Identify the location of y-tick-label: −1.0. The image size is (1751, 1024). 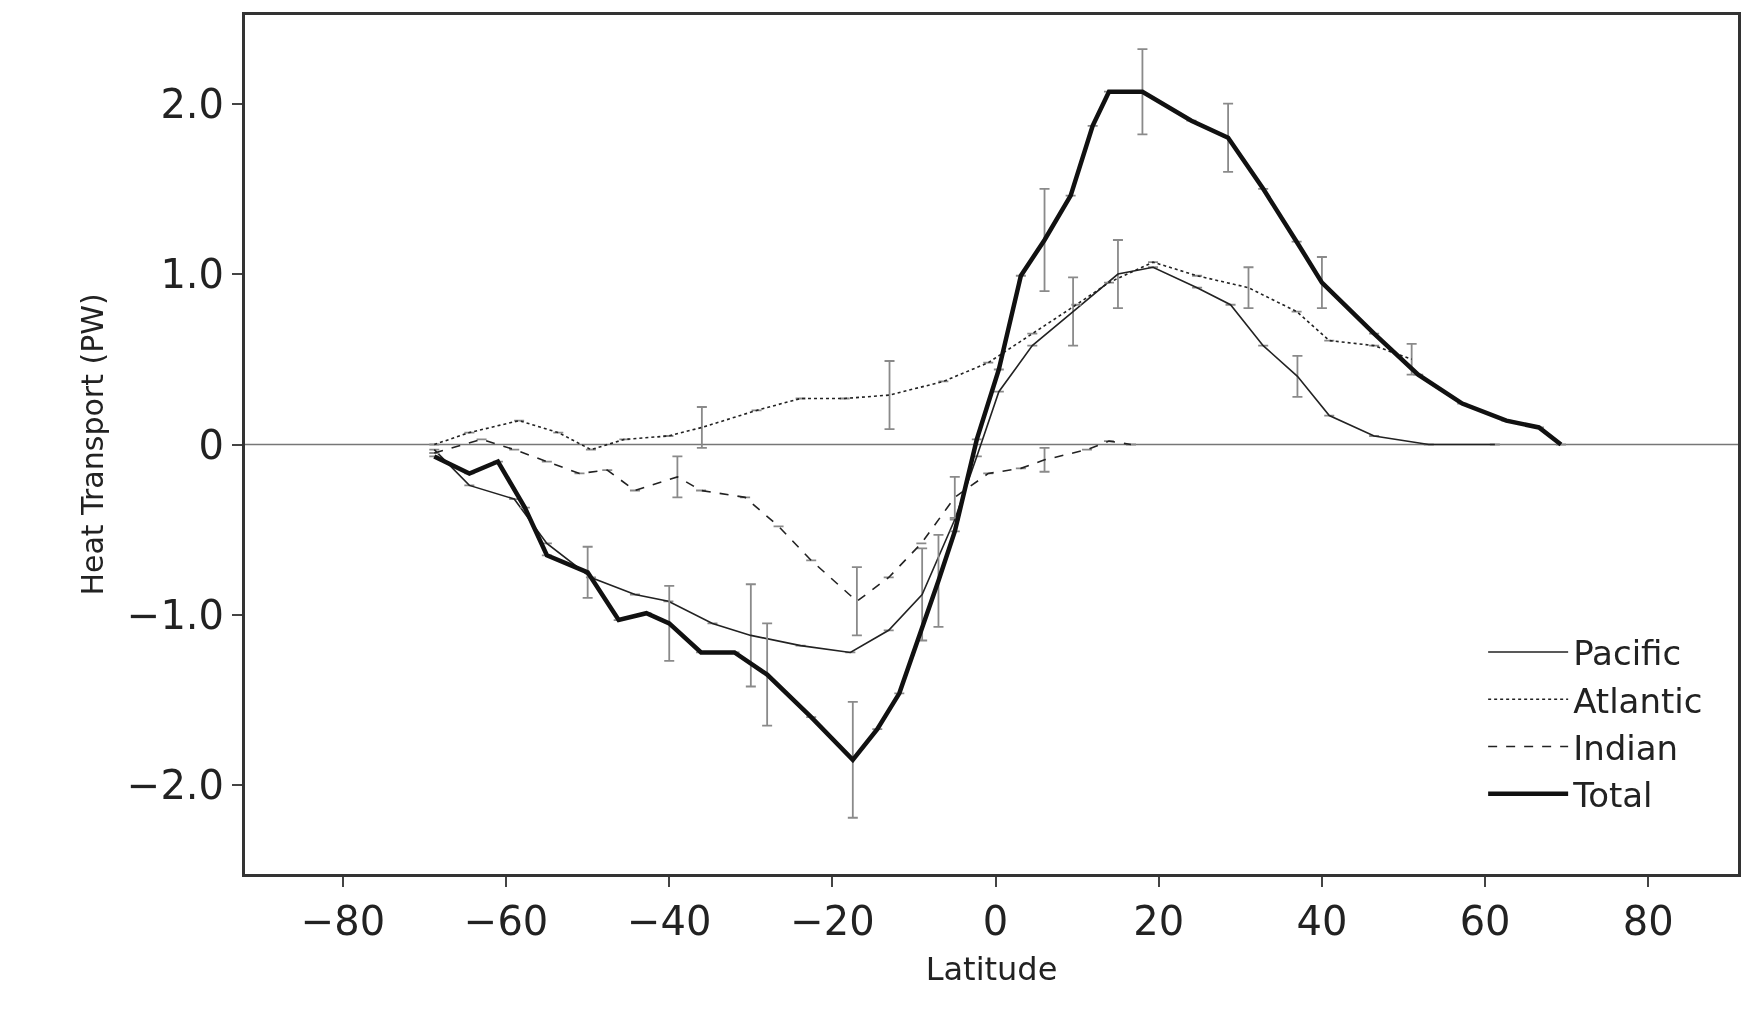
(175, 614).